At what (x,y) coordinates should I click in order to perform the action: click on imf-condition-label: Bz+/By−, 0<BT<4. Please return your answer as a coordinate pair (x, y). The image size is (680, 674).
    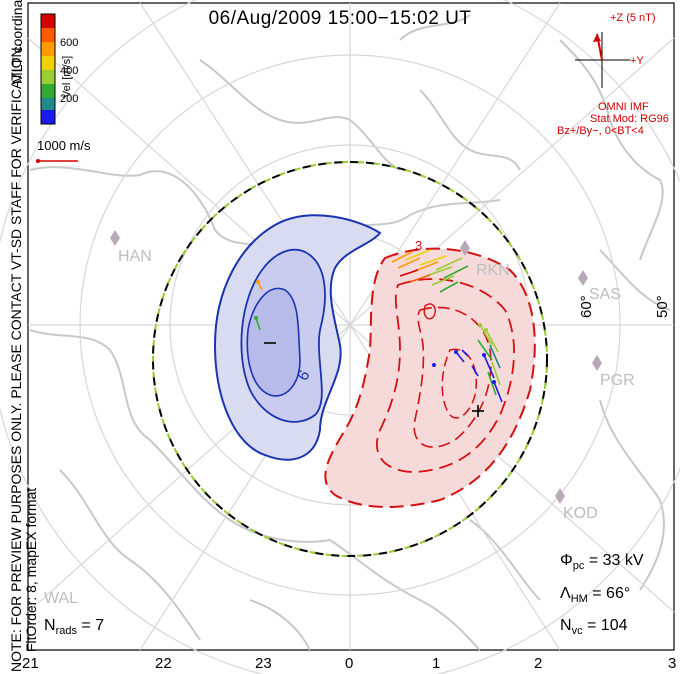
    Looking at the image, I should click on (600, 131).